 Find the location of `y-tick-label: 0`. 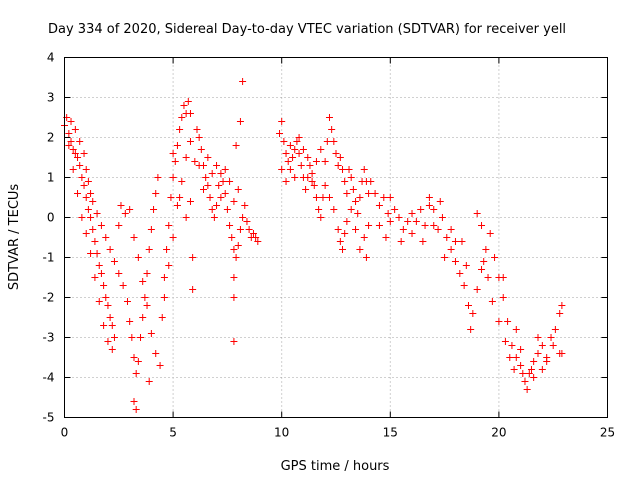

y-tick-label: 0 is located at coordinates (51, 218).